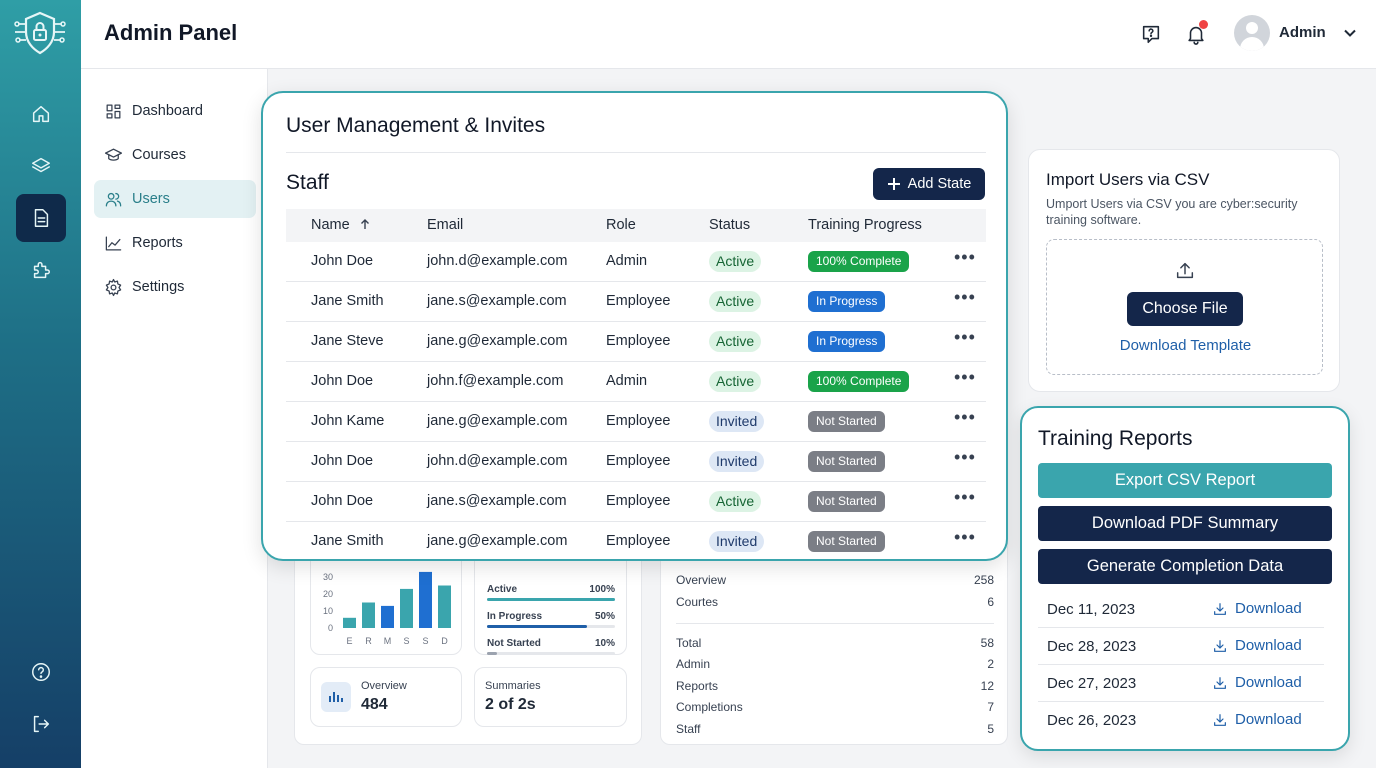 The height and width of the screenshot is (768, 1376). What do you see at coordinates (1185, 345) in the screenshot?
I see `download-template-link: Download Template` at bounding box center [1185, 345].